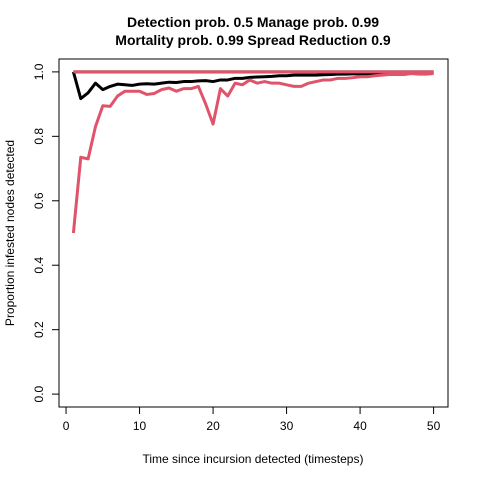 This screenshot has width=480, height=480. Describe the element at coordinates (360, 426) in the screenshot. I see `x-tick-label: 40` at that location.